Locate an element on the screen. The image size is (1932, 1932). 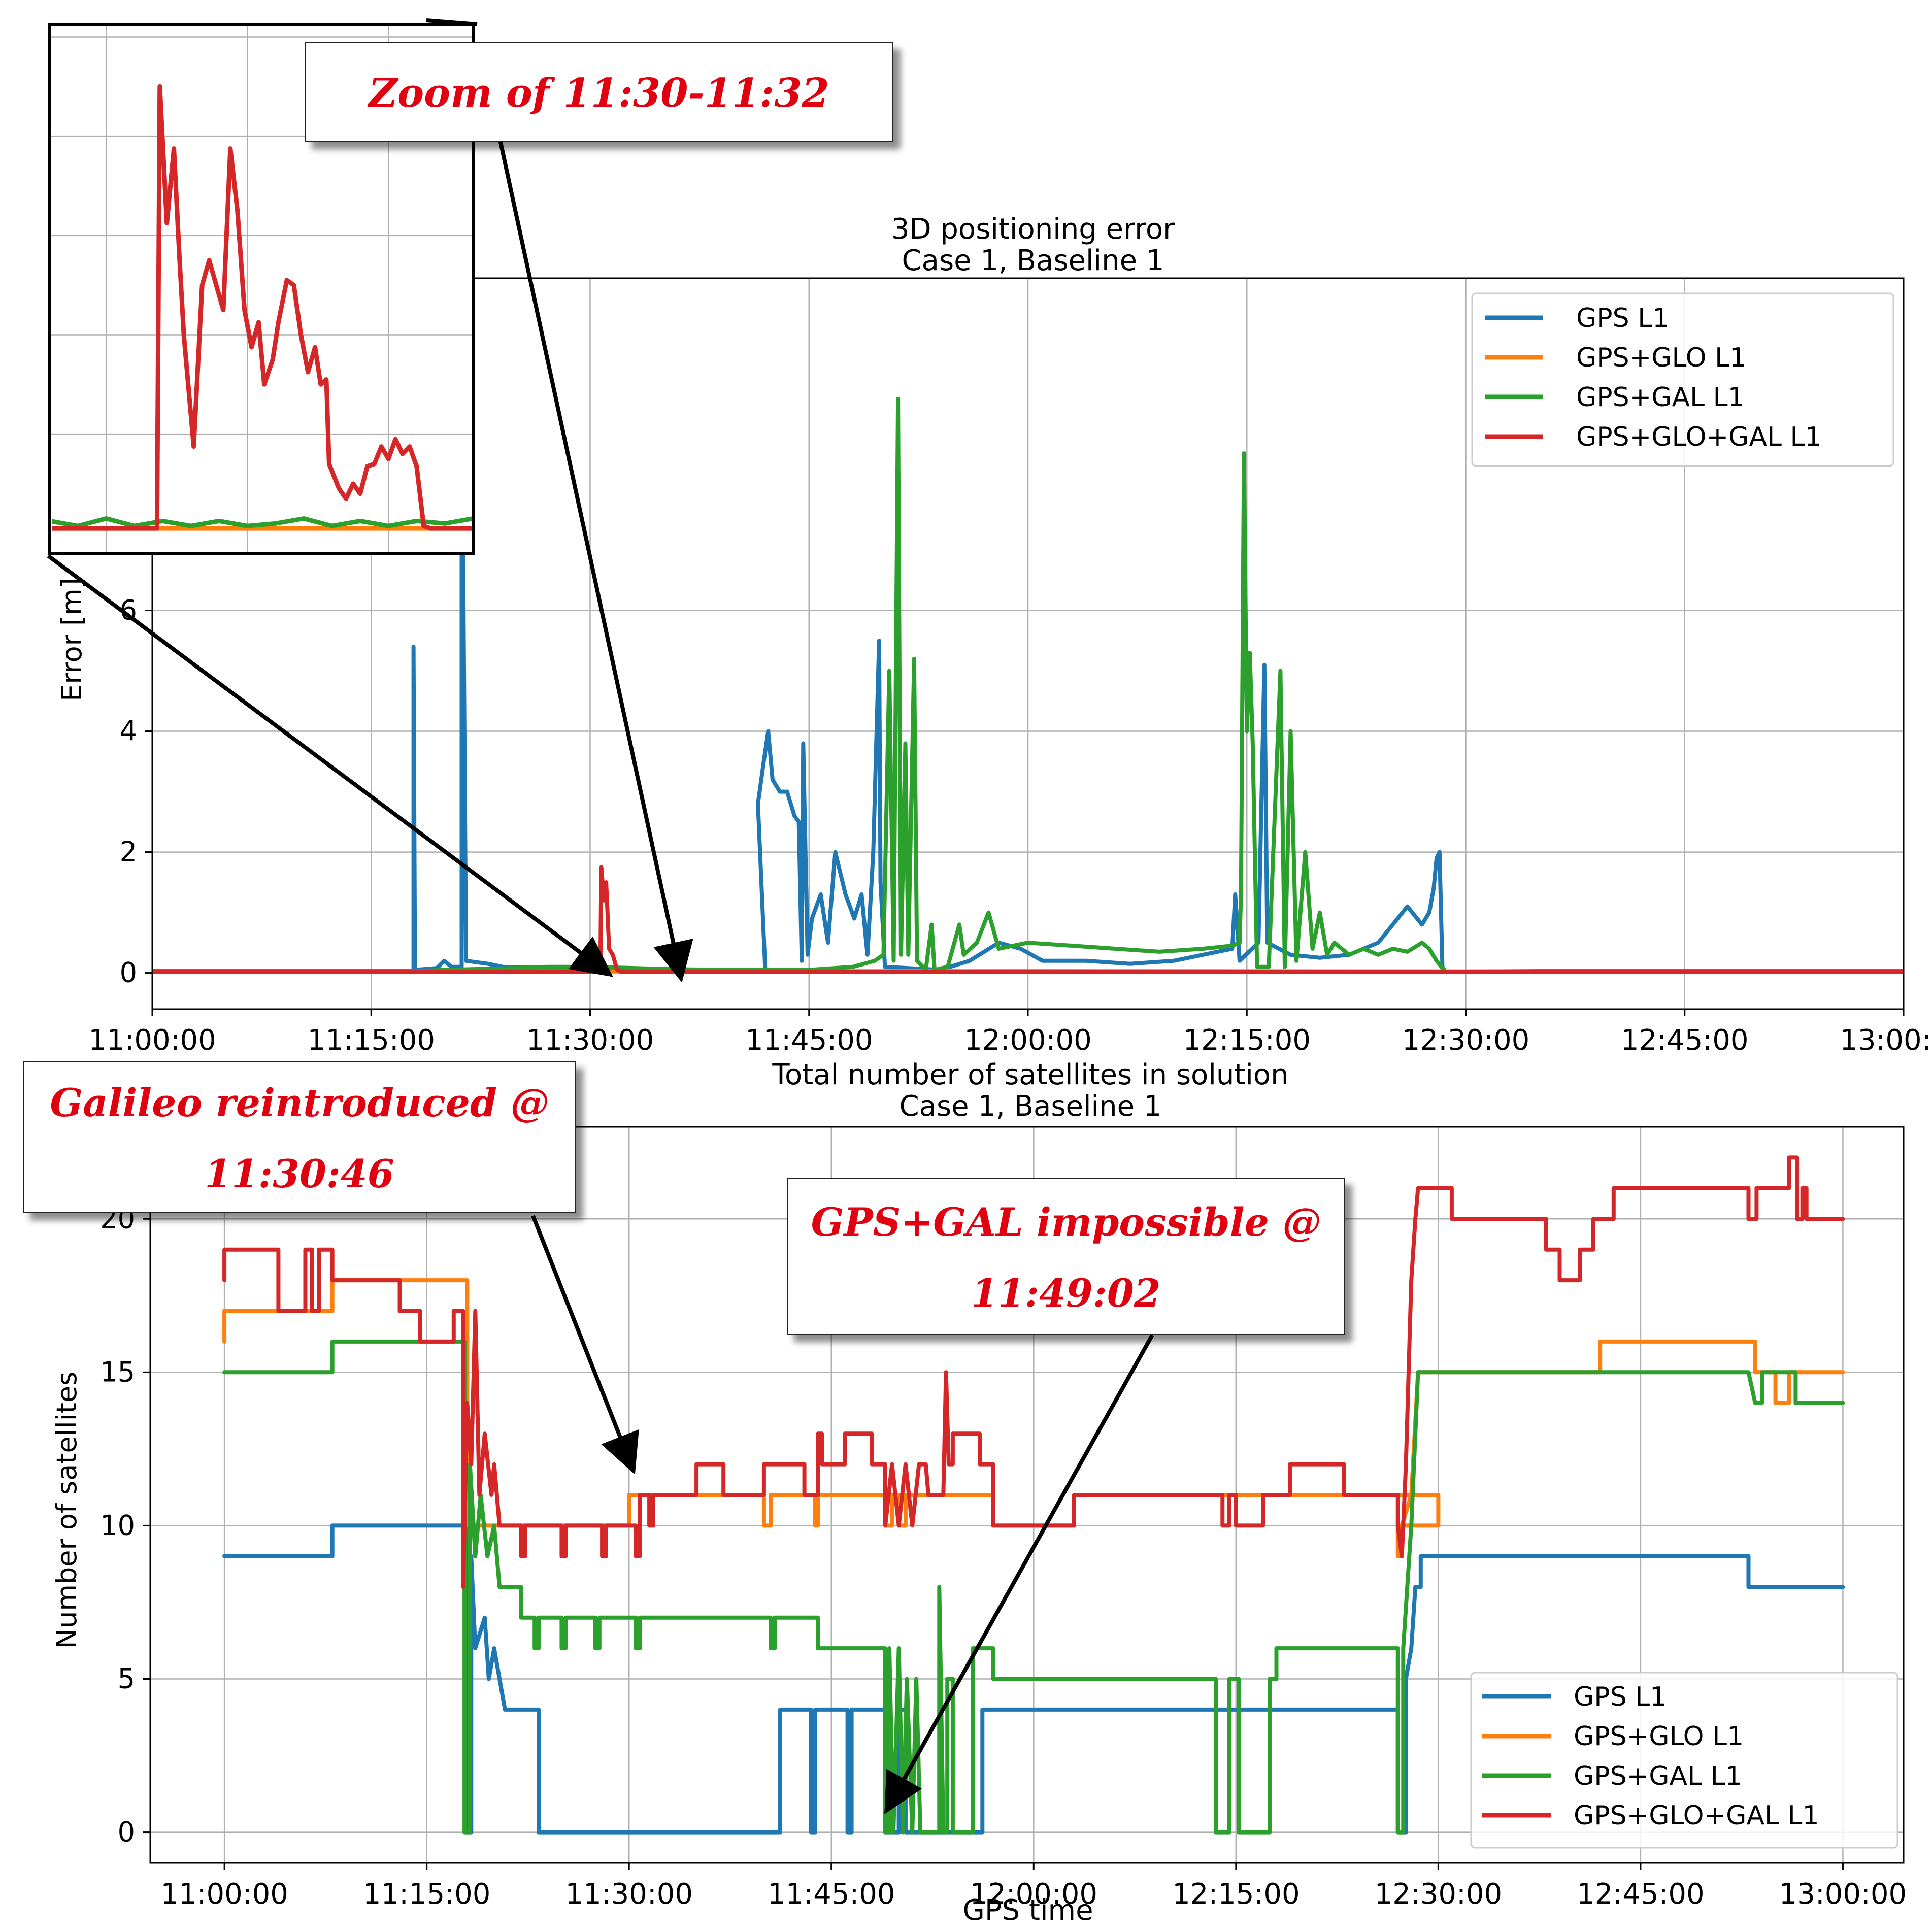
series-line-gps-glo-gal-l1 is located at coordinates (262, 307).